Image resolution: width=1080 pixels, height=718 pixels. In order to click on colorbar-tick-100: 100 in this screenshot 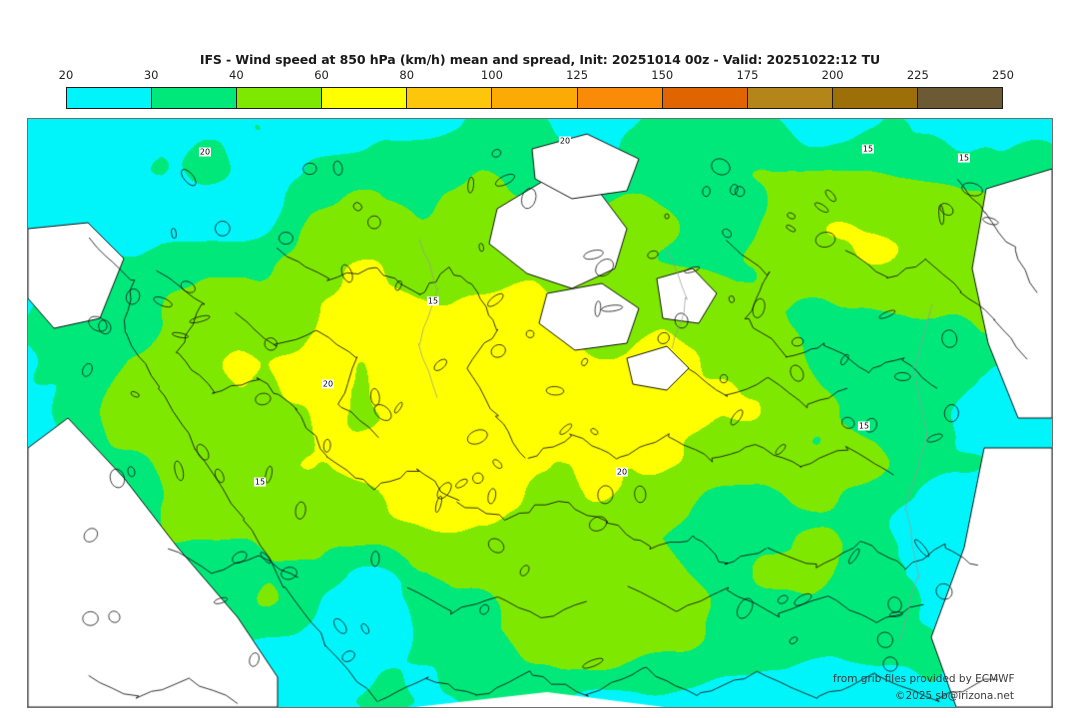, I will do `click(491, 75)`.